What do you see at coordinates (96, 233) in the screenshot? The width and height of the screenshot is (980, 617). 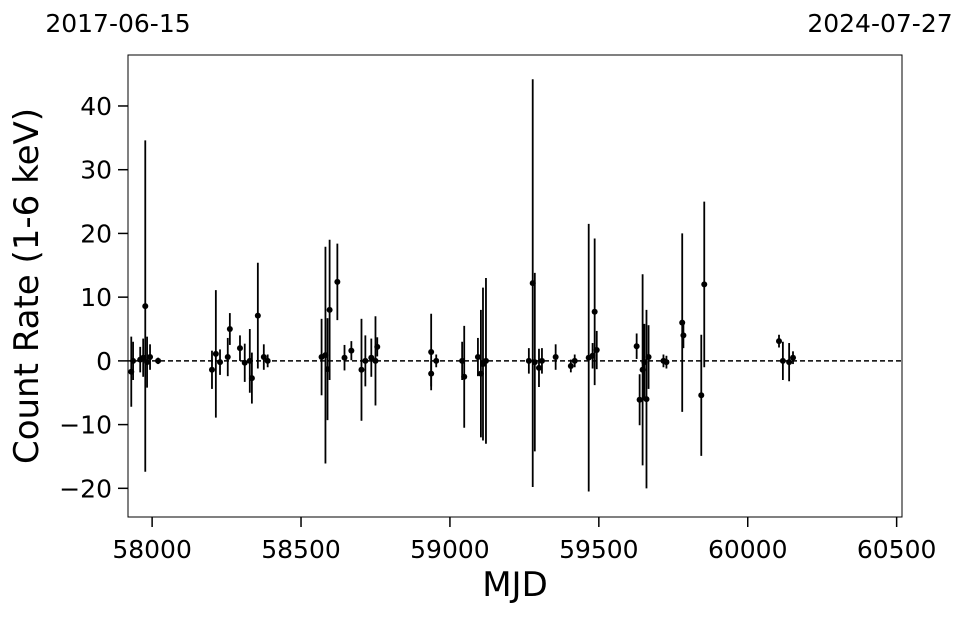 I see `y-tick-label: 20` at bounding box center [96, 233].